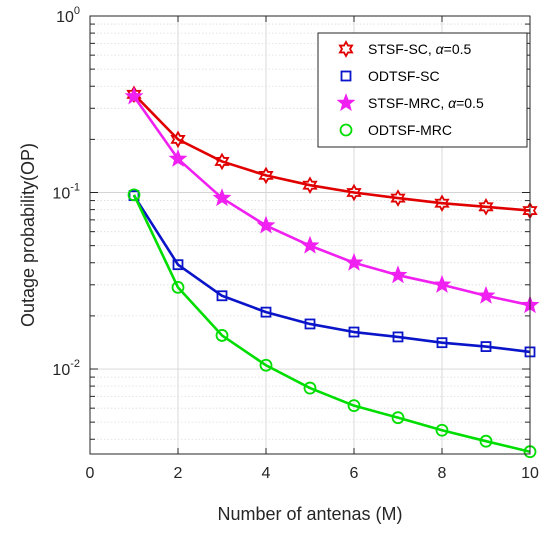 This screenshot has height=534, width=550. Describe the element at coordinates (266, 473) in the screenshot. I see `x-tick-label: 4` at that location.